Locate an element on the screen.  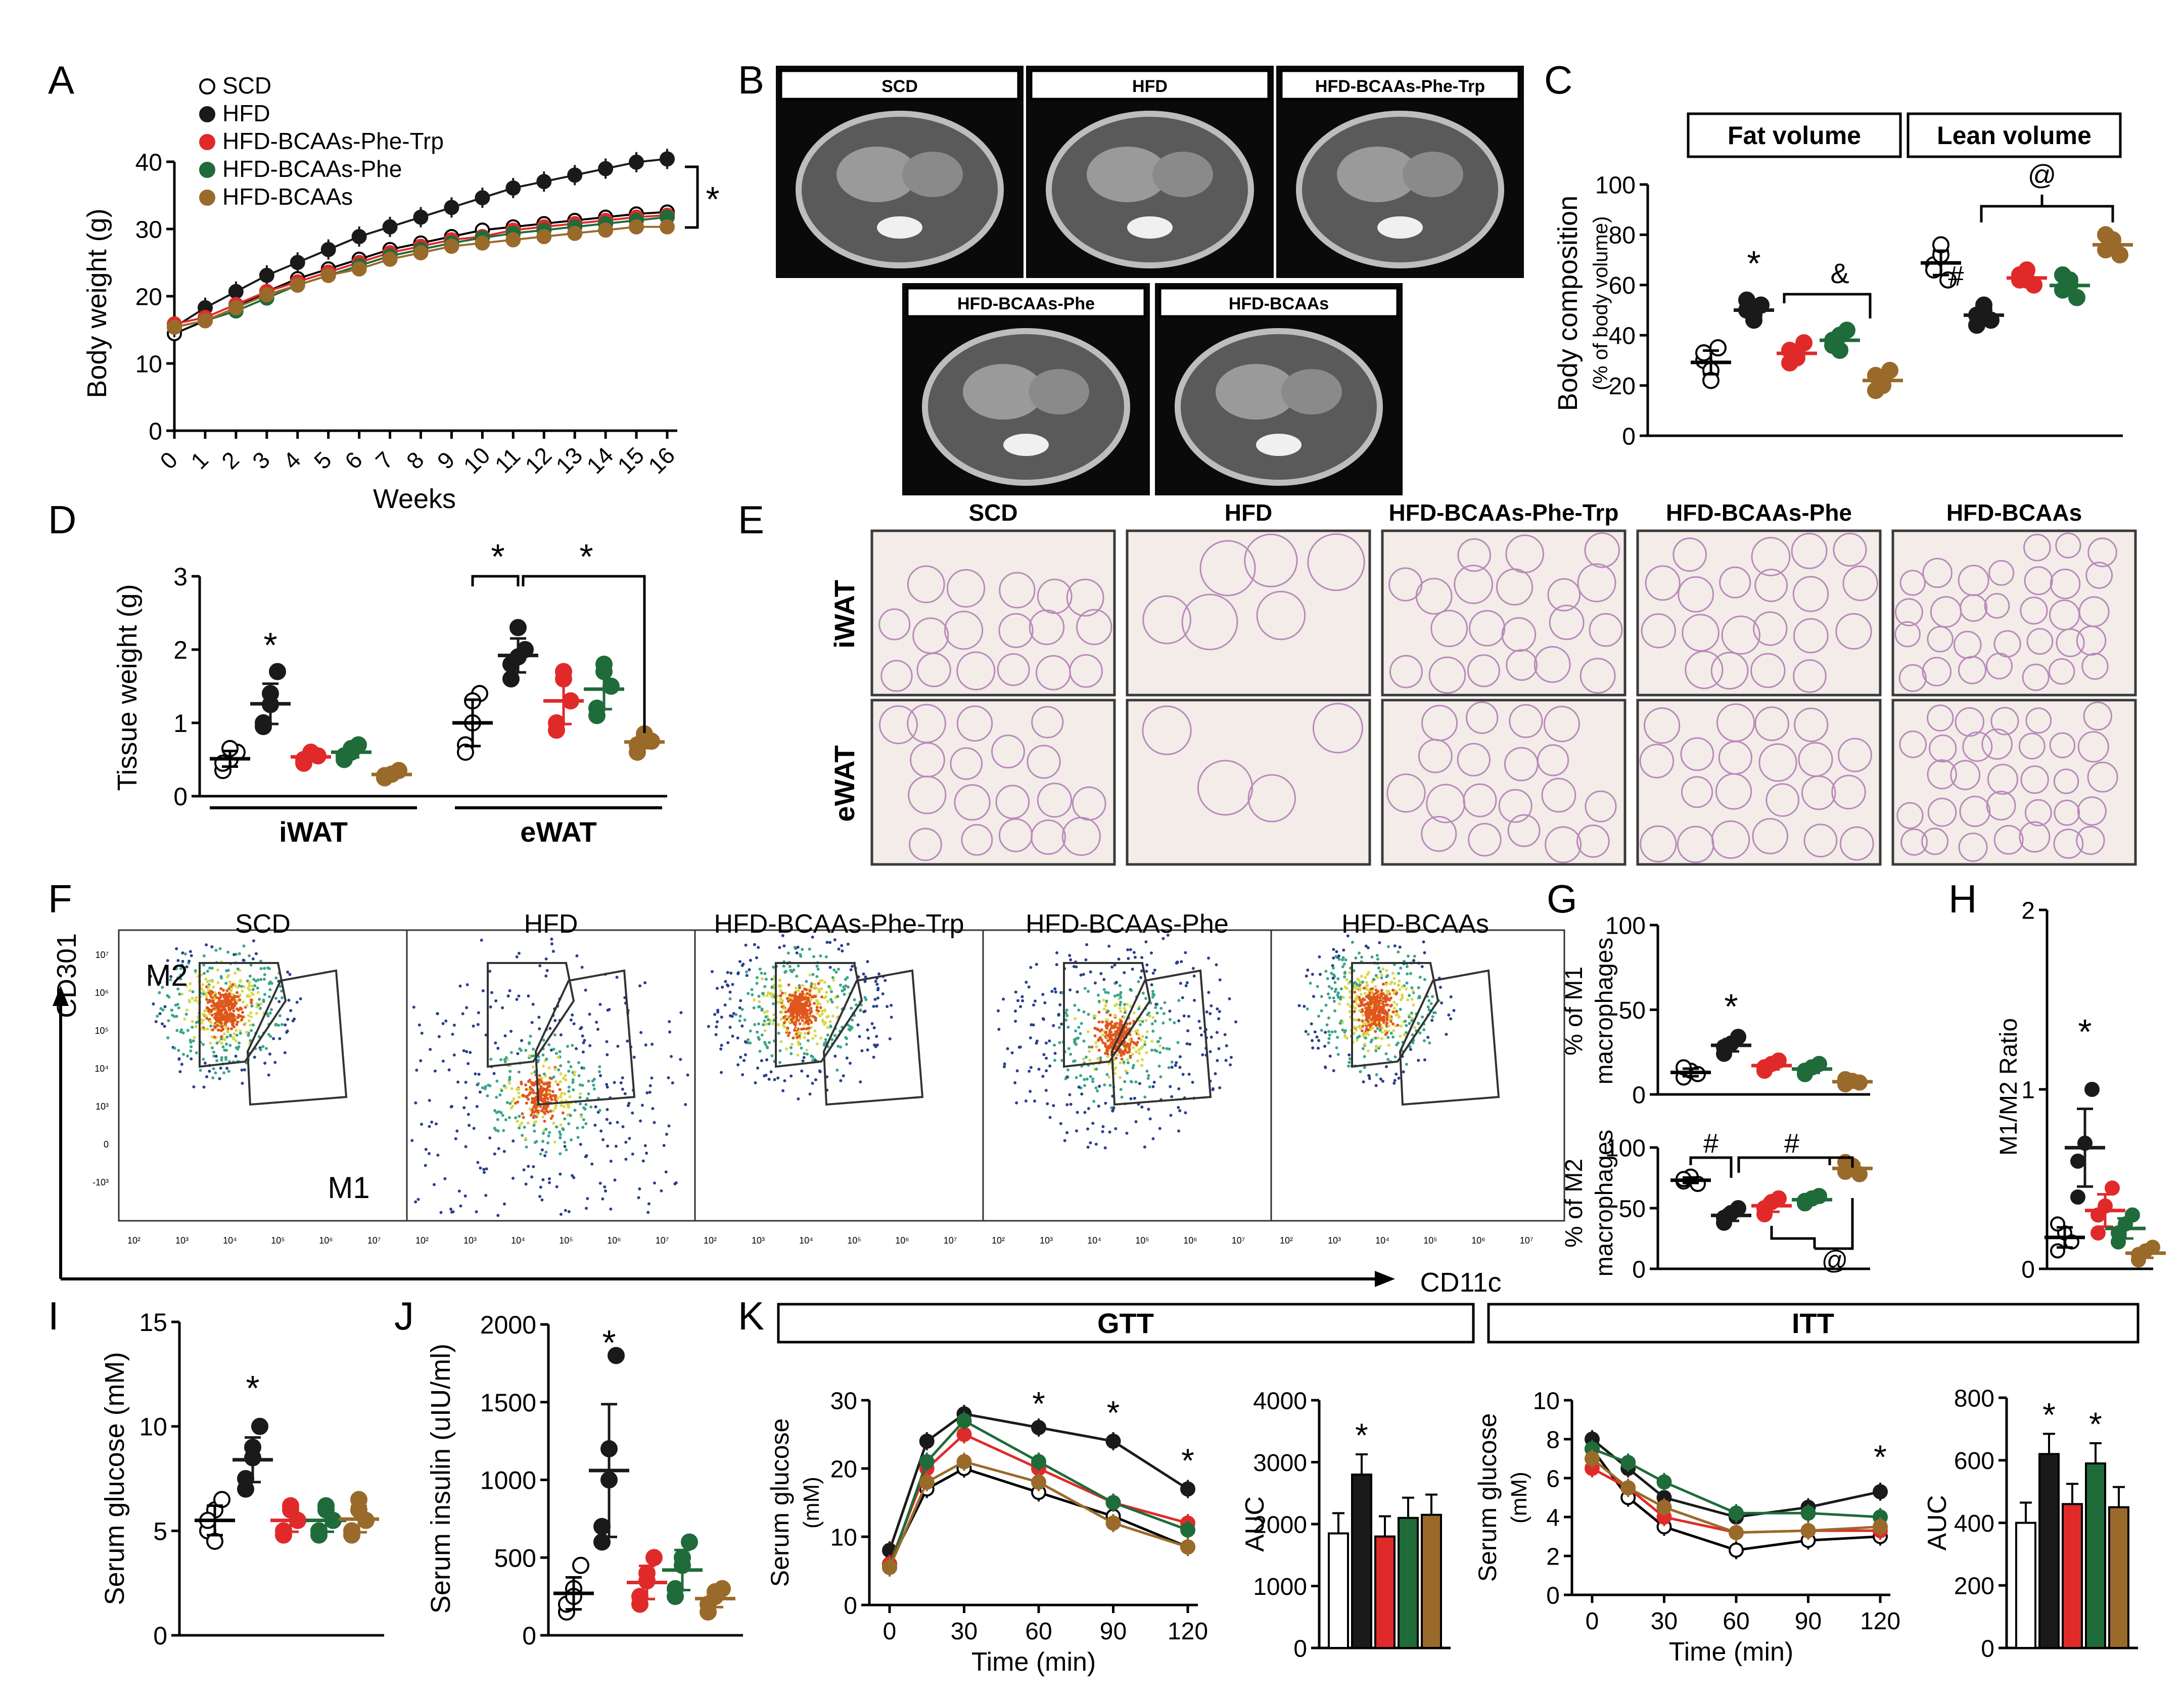
y-tick-label: 0 is located at coordinates (1639, 1095).